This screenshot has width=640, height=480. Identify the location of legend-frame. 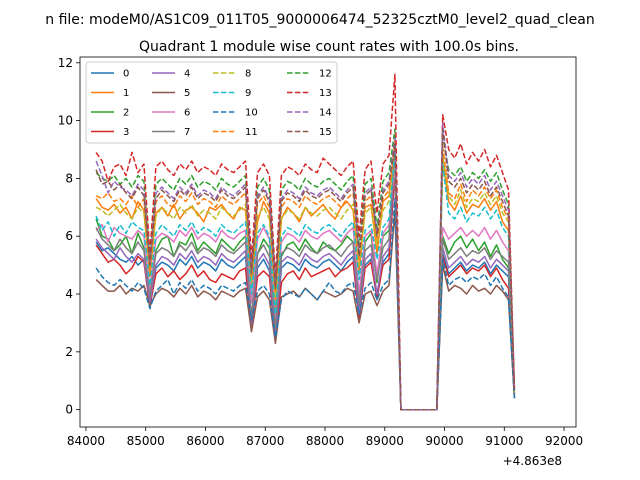
(211, 102).